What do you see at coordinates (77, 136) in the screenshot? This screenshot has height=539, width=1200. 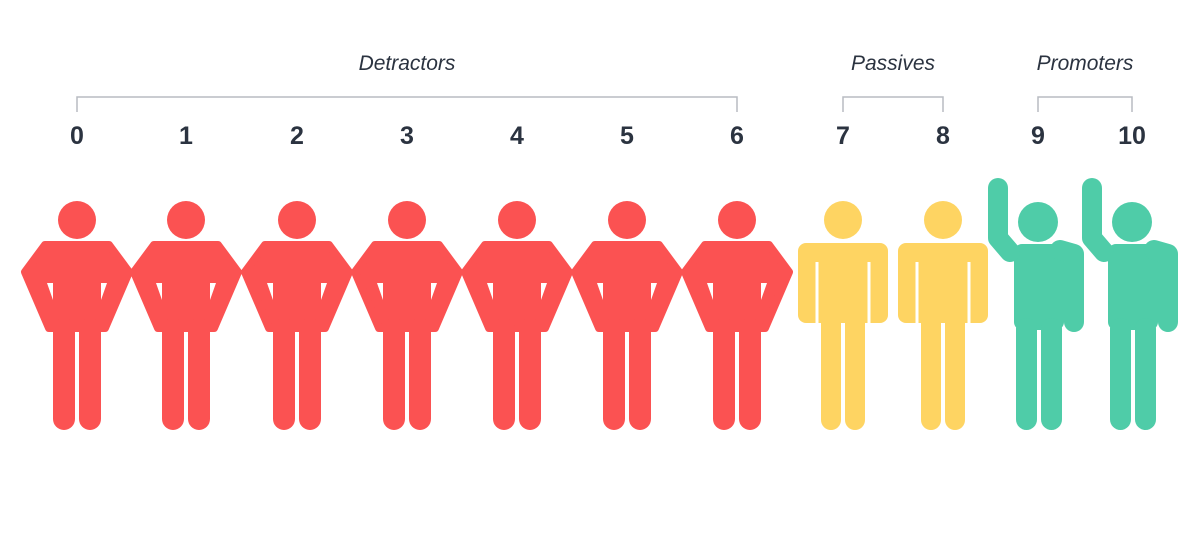 I see `score: 0` at bounding box center [77, 136].